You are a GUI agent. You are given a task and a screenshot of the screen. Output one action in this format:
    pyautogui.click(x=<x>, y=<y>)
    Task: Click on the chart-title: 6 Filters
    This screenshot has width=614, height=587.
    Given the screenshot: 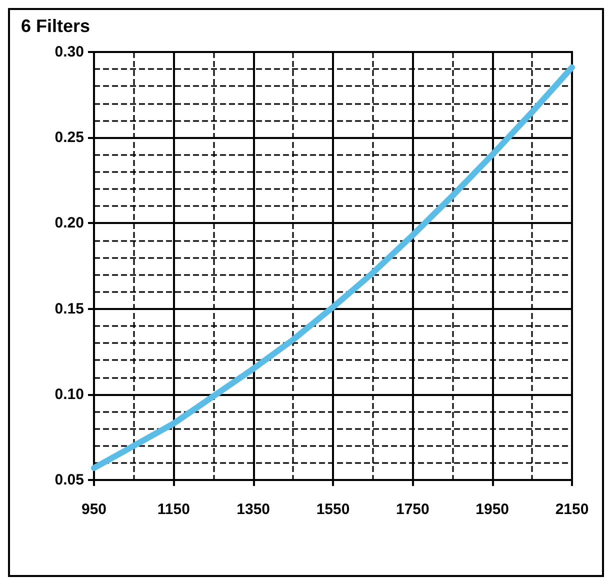 What is the action you would take?
    pyautogui.click(x=55, y=26)
    